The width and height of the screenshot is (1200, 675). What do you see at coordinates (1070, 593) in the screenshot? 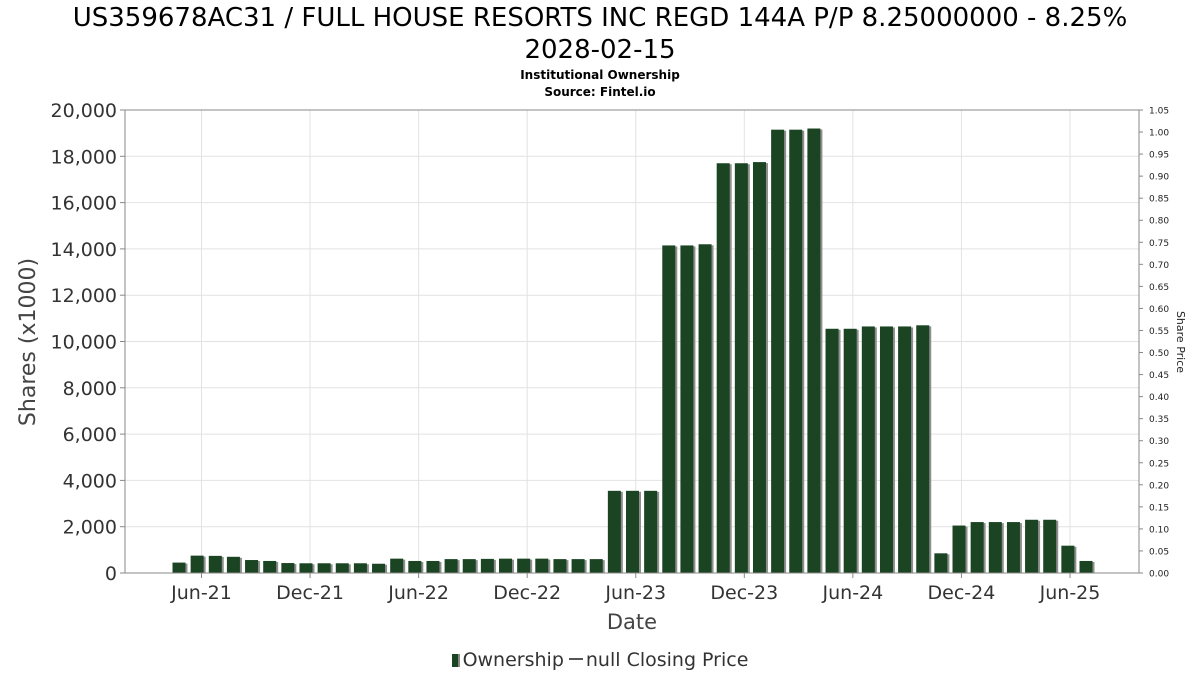
I see `x-tick-label: Jun-25` at bounding box center [1070, 593].